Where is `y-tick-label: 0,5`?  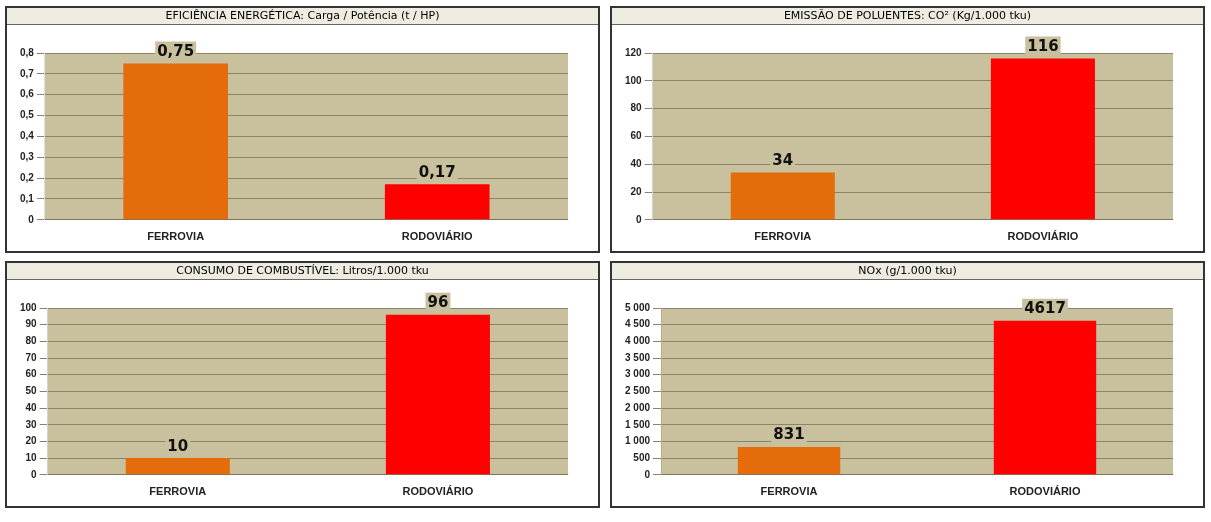
y-tick-label: 0,5 is located at coordinates (27, 115).